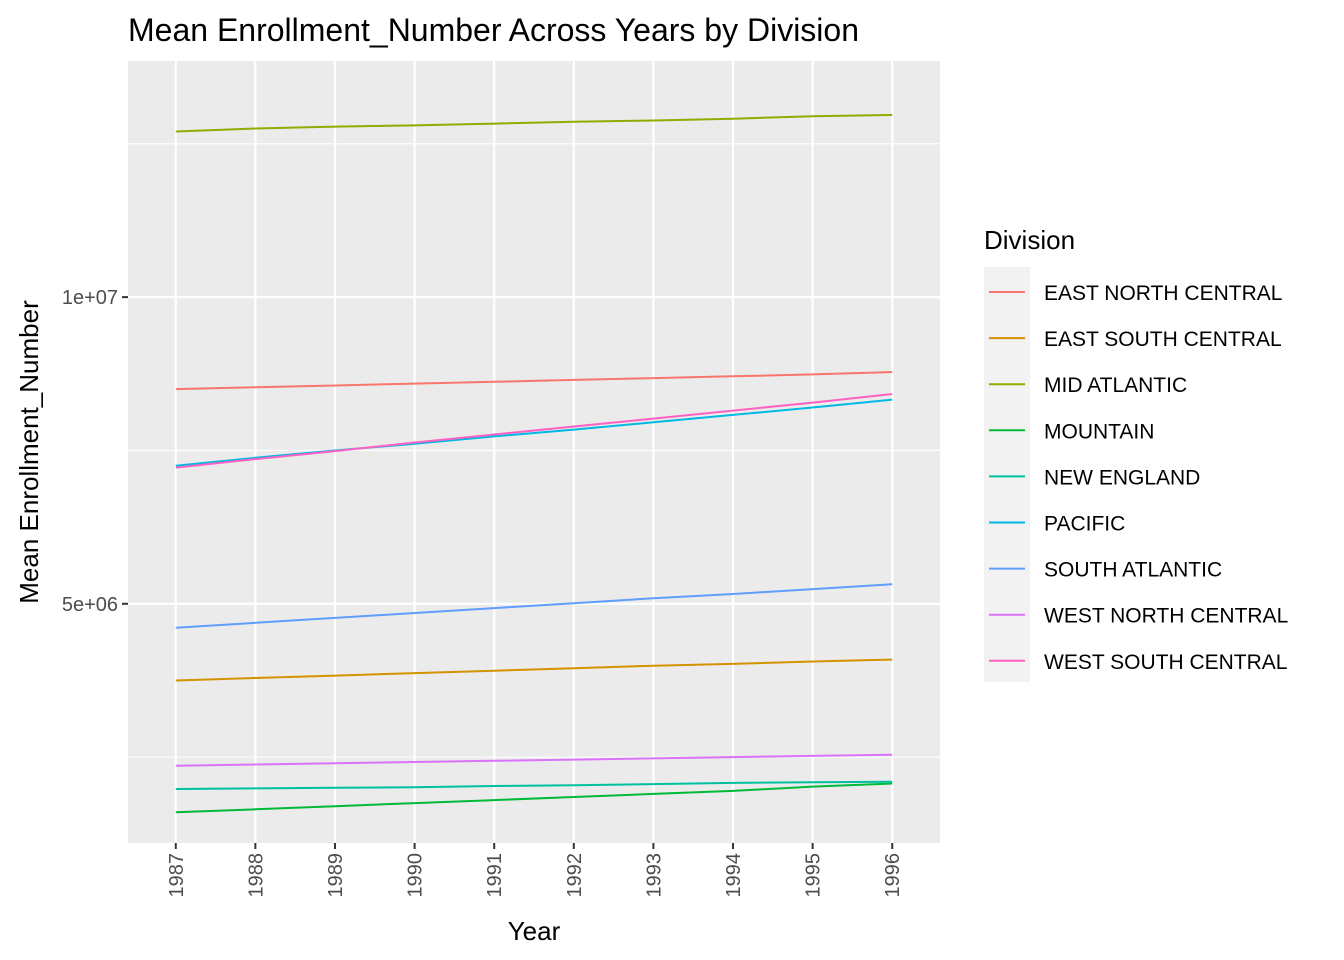 The height and width of the screenshot is (960, 1344). Describe the element at coordinates (177, 875) in the screenshot. I see `x-tick-label: 1987` at that location.